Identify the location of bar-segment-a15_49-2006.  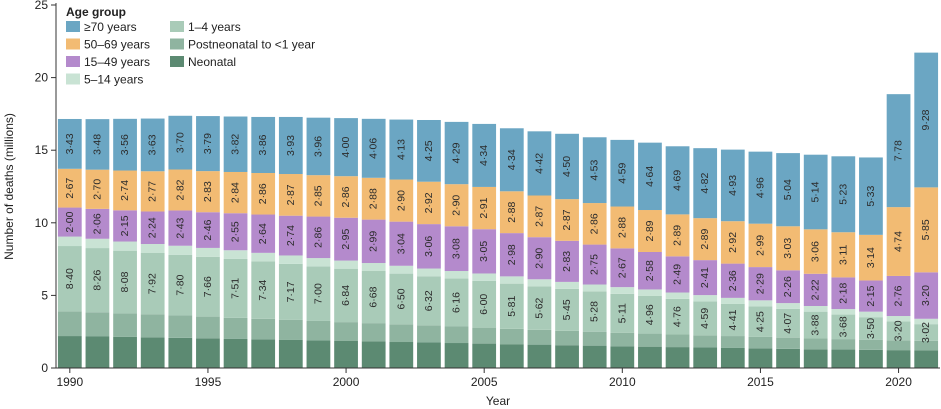
(511, 255).